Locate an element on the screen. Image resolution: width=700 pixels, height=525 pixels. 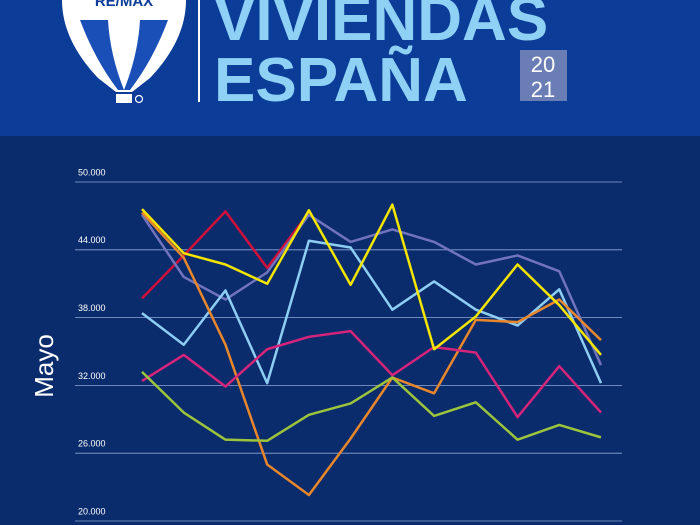
y-axis-label: Mayo is located at coordinates (44, 366).